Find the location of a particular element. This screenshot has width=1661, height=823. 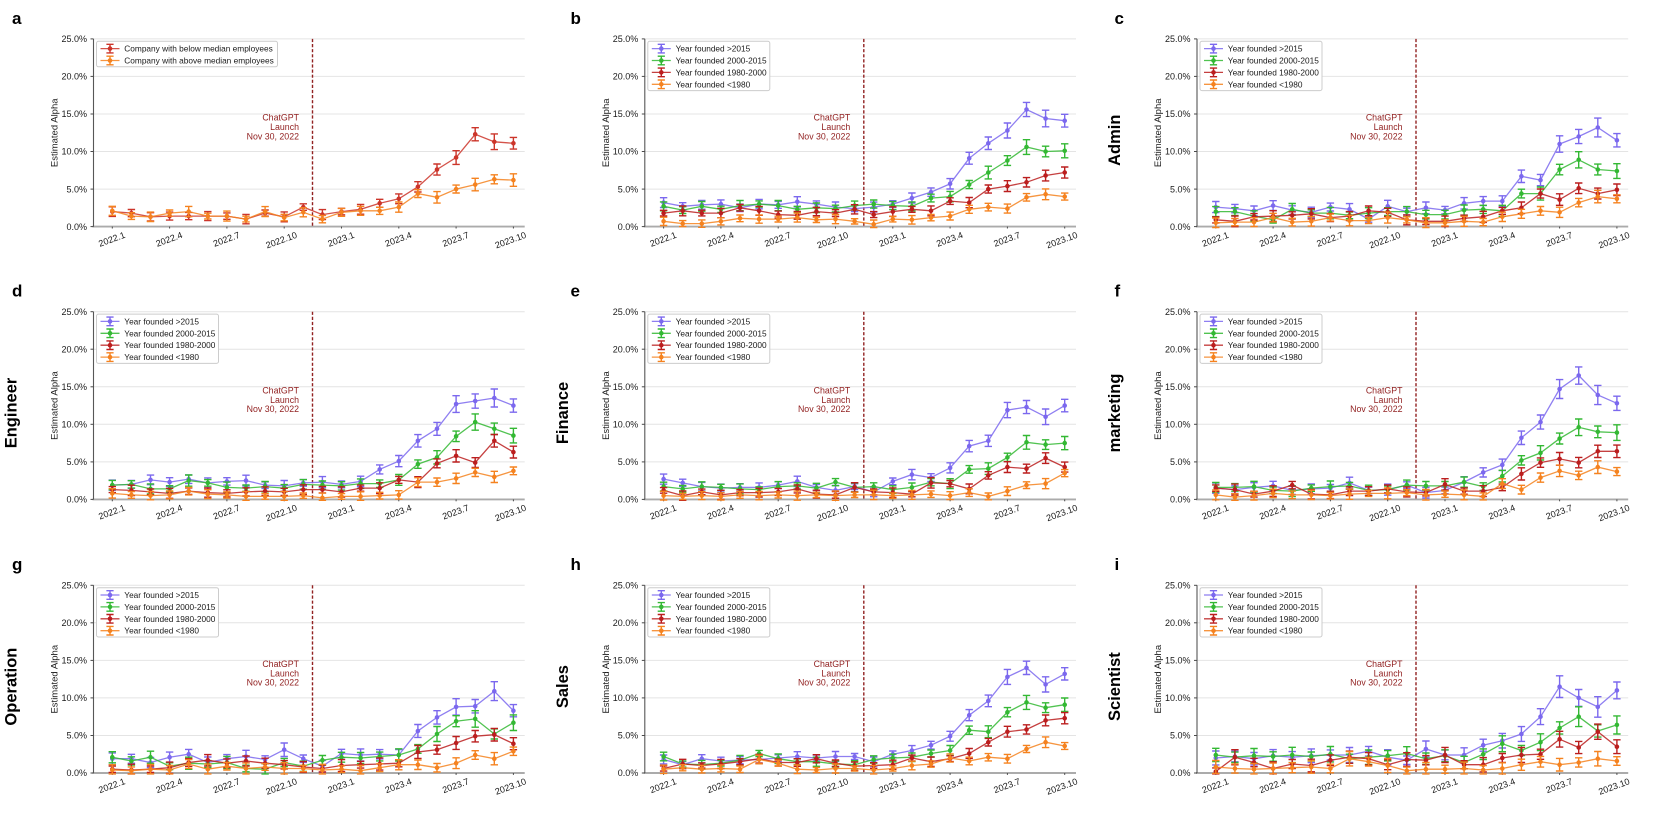

svg-text: Finance is located at coordinates (563, 413).